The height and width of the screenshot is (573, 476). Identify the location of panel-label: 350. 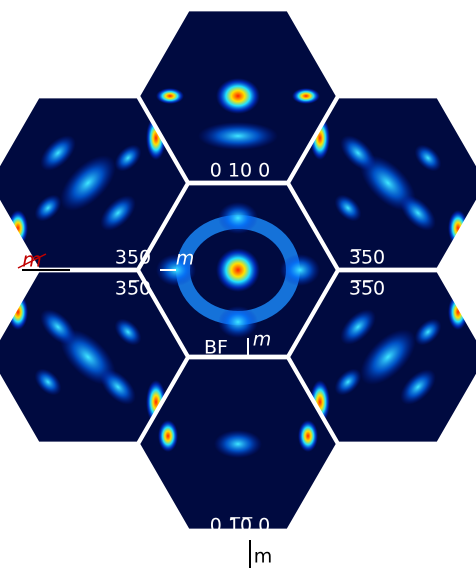
(133, 258).